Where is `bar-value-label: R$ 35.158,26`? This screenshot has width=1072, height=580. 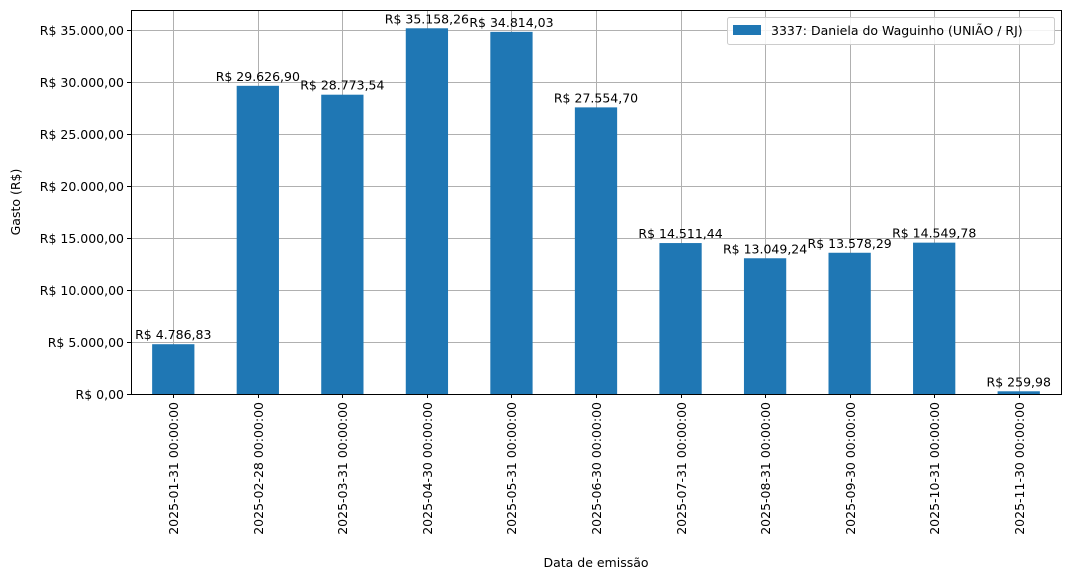 bar-value-label: R$ 35.158,26 is located at coordinates (427, 18).